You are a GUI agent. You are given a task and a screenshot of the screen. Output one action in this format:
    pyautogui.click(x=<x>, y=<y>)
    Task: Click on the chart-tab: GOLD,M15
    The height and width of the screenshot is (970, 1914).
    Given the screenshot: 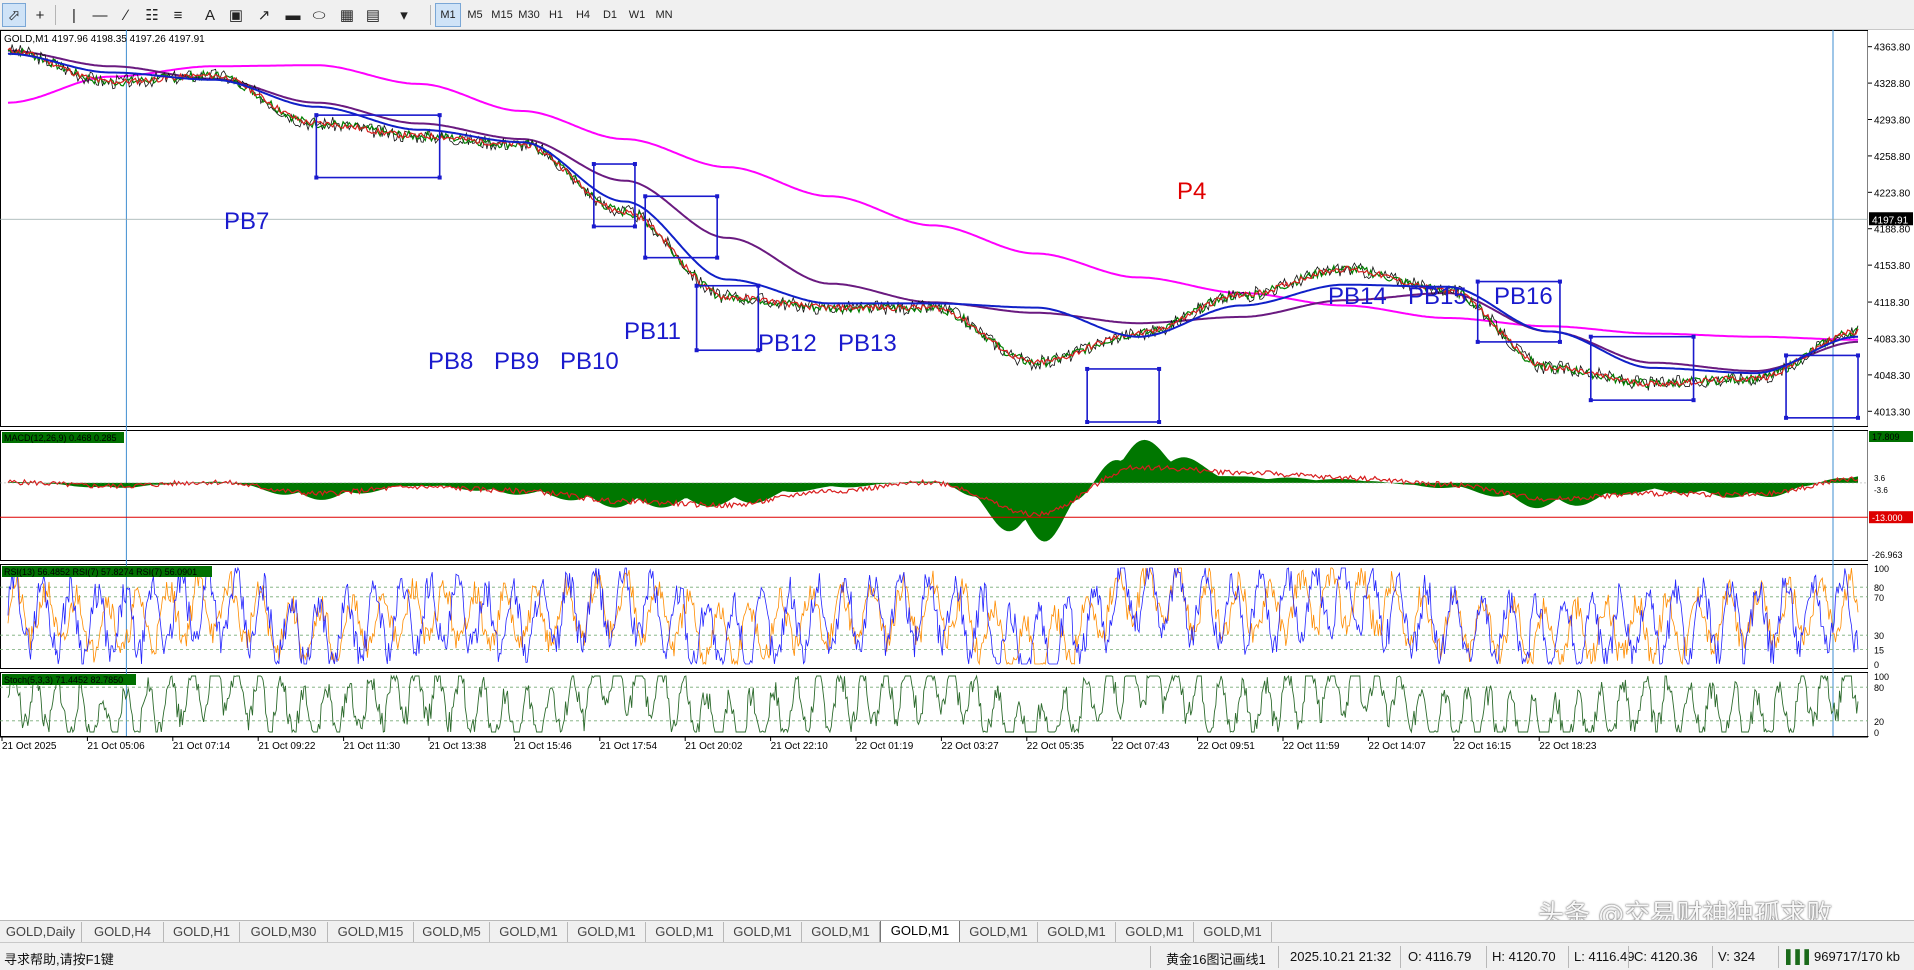 What is the action you would take?
    pyautogui.click(x=371, y=932)
    